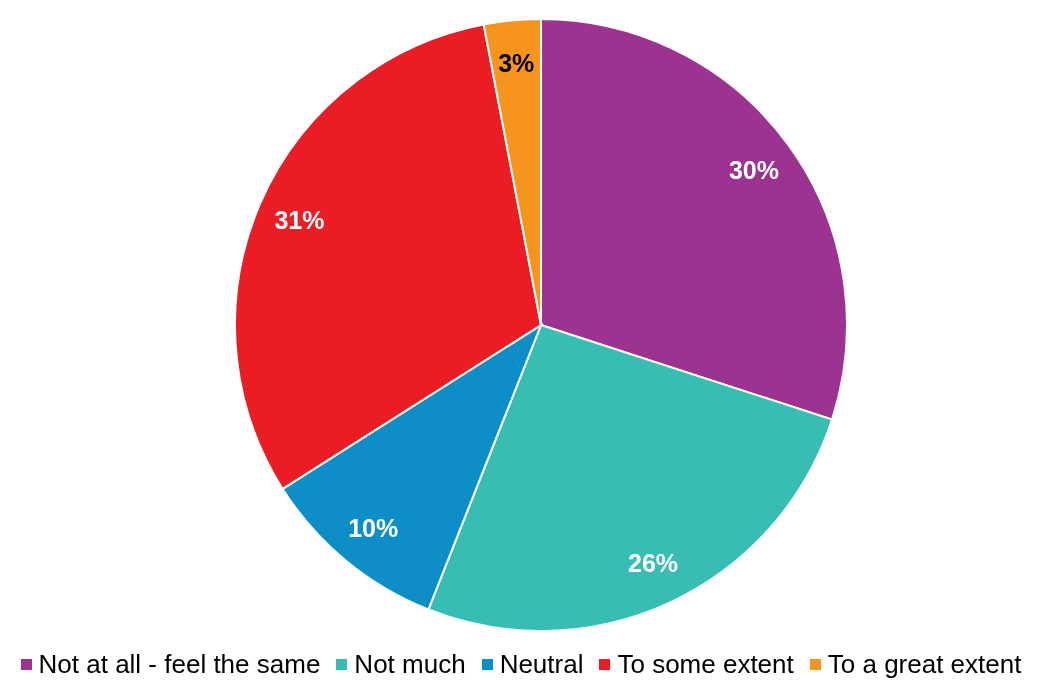 This screenshot has height=680, width=1042. What do you see at coordinates (299, 220) in the screenshot?
I see `data-label: 31%` at bounding box center [299, 220].